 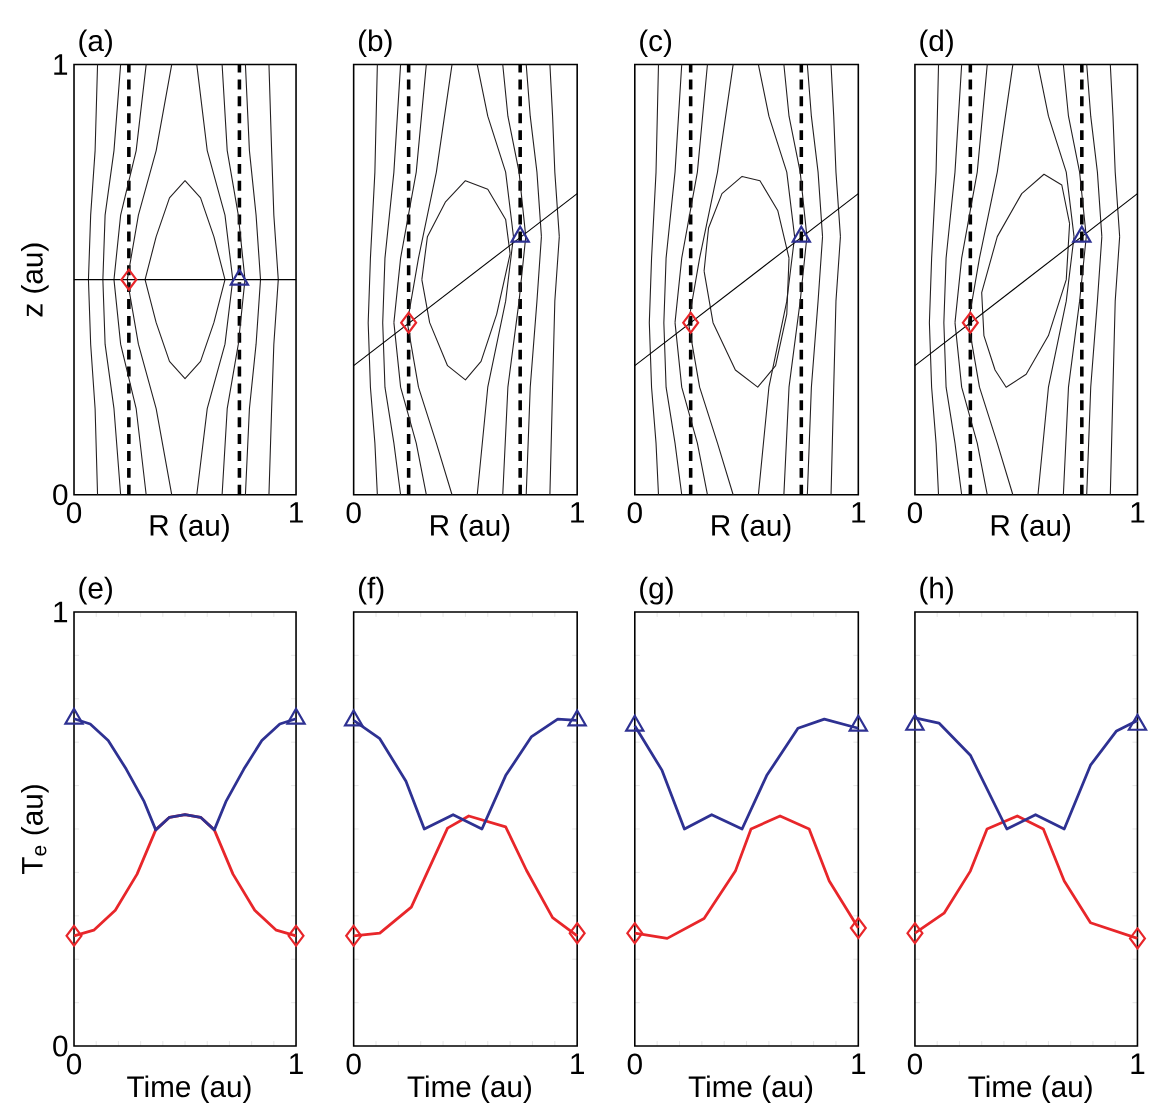 I want to click on chart-title: (e), so click(x=95, y=591).